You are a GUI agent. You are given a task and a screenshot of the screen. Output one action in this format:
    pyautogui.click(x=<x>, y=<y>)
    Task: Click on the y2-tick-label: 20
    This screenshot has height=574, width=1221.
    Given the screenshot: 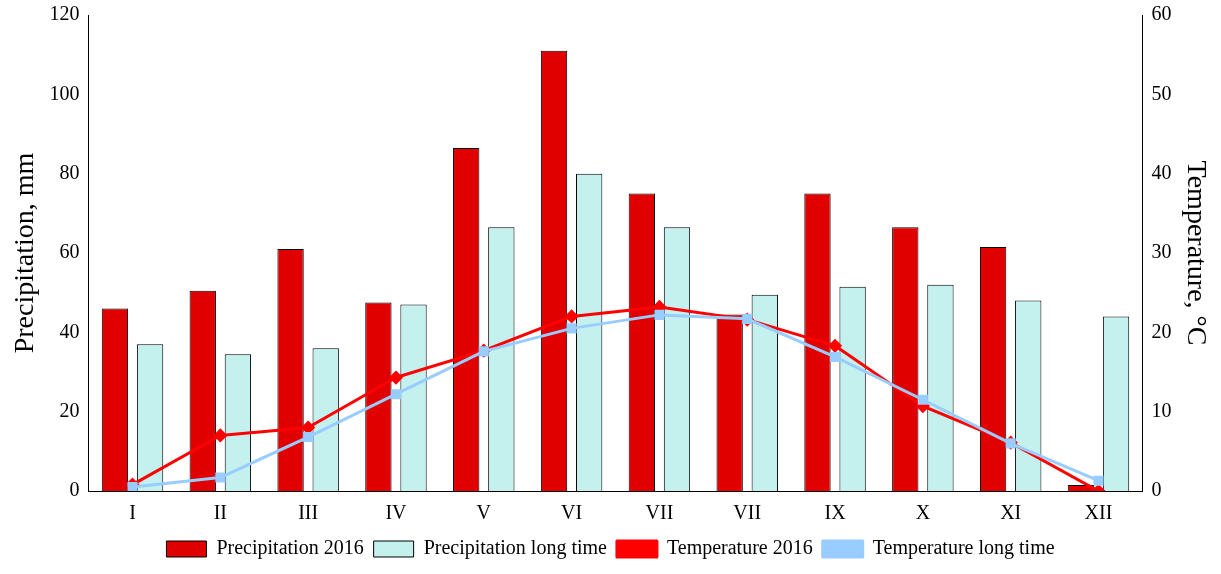 What is the action you would take?
    pyautogui.click(x=1161, y=330)
    